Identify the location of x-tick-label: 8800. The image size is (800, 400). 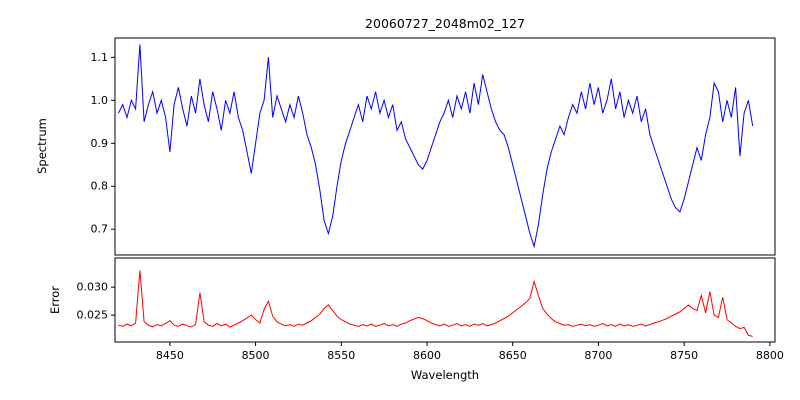
(770, 355).